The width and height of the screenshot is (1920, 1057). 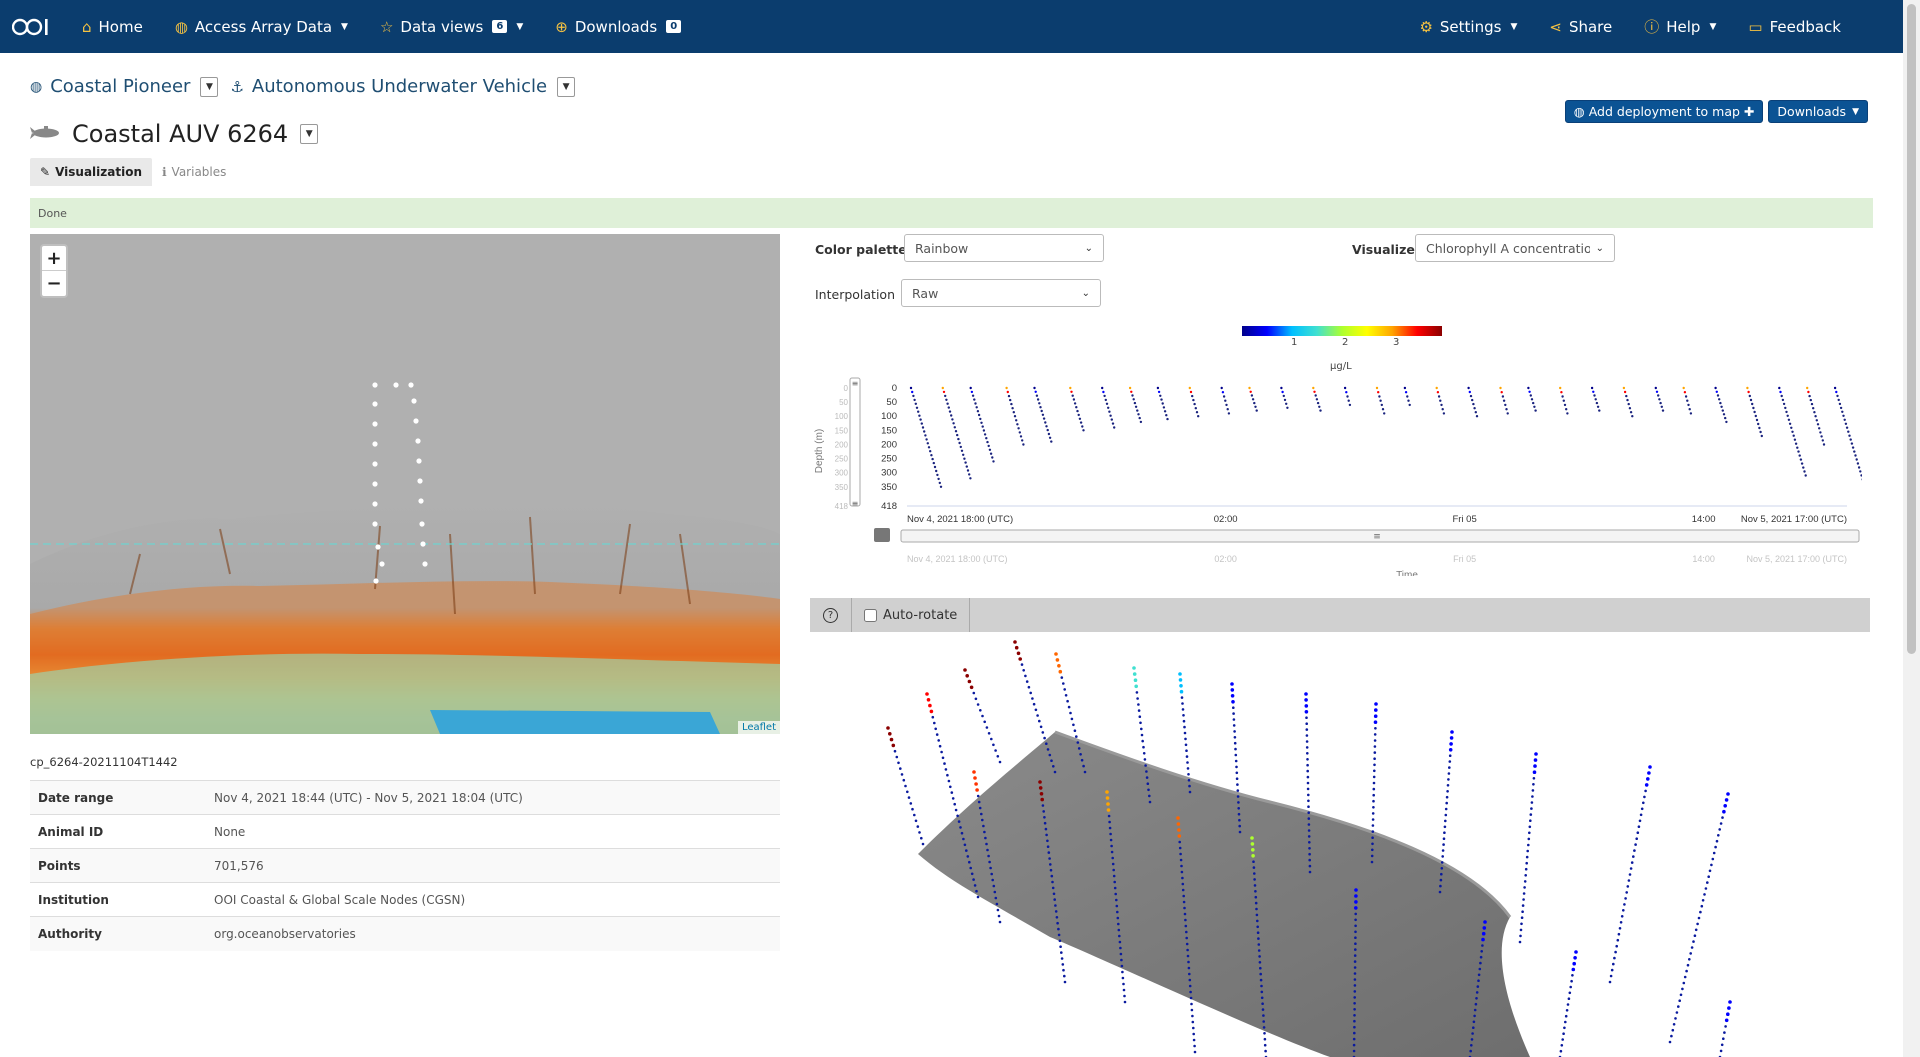 I want to click on interpolation-select: Raw ⌄, so click(x=1001, y=293).